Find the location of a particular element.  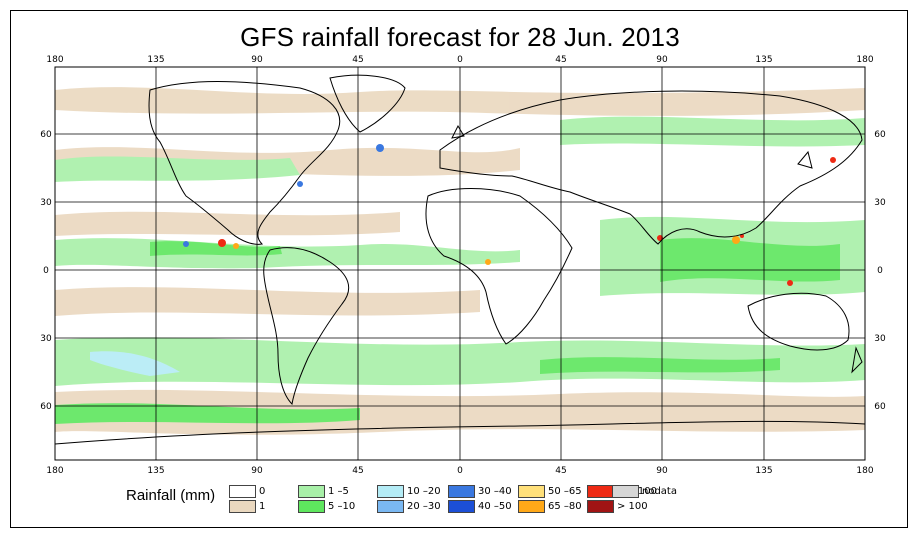

legend-label: 40 –50 is located at coordinates (495, 506).